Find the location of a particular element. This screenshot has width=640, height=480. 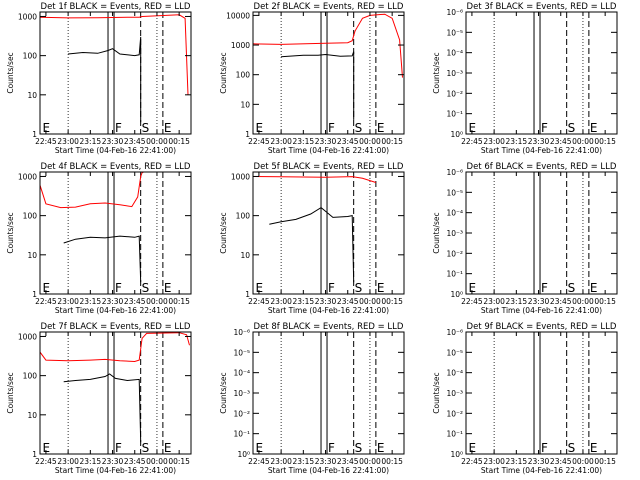

chart-title: Det 4f BLACK = Events, RED = LLD is located at coordinates (116, 167).